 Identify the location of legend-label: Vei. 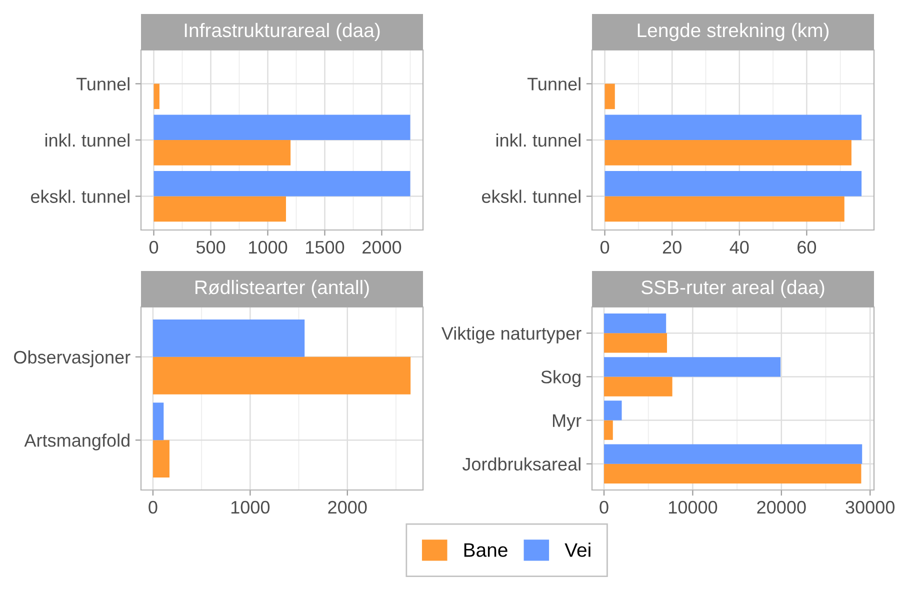
(577, 549).